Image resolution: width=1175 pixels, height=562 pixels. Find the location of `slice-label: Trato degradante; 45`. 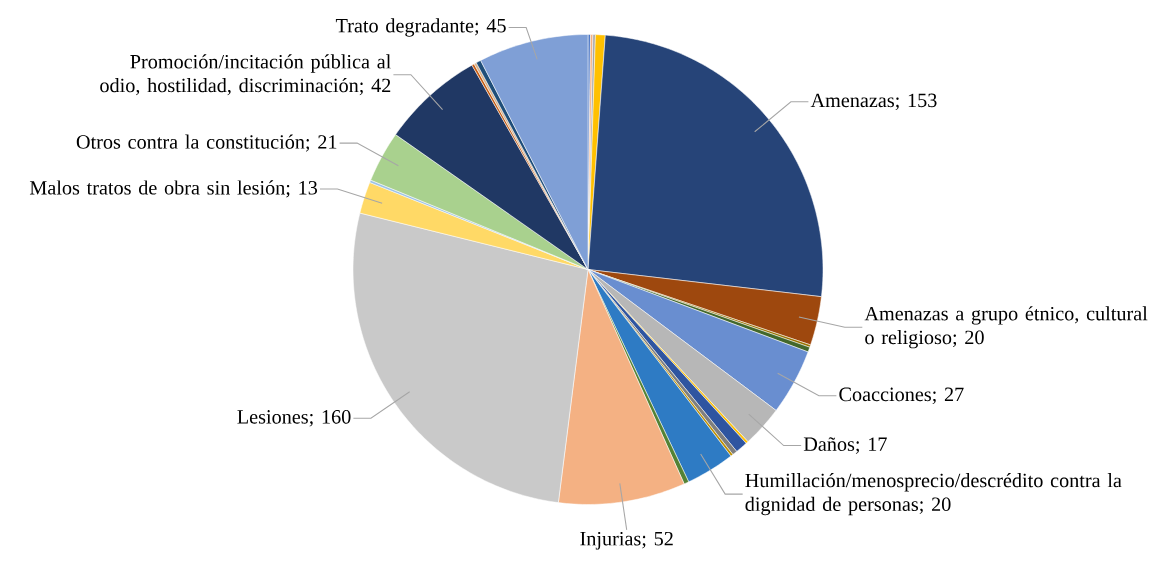

slice-label: Trato degradante; 45 is located at coordinates (420, 27).